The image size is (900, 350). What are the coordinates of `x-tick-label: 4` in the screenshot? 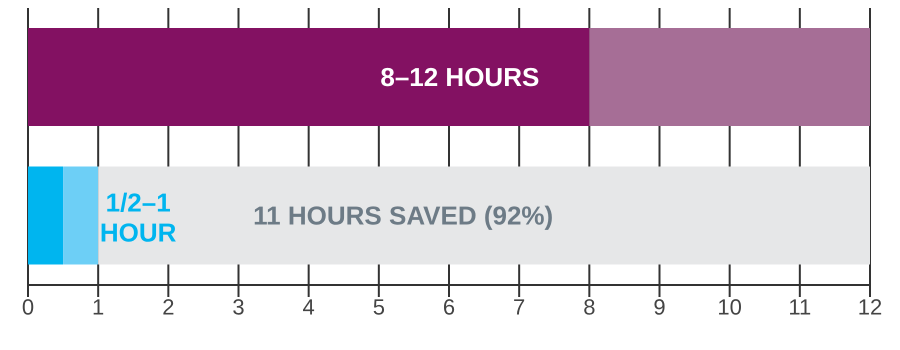 It's located at (308, 307).